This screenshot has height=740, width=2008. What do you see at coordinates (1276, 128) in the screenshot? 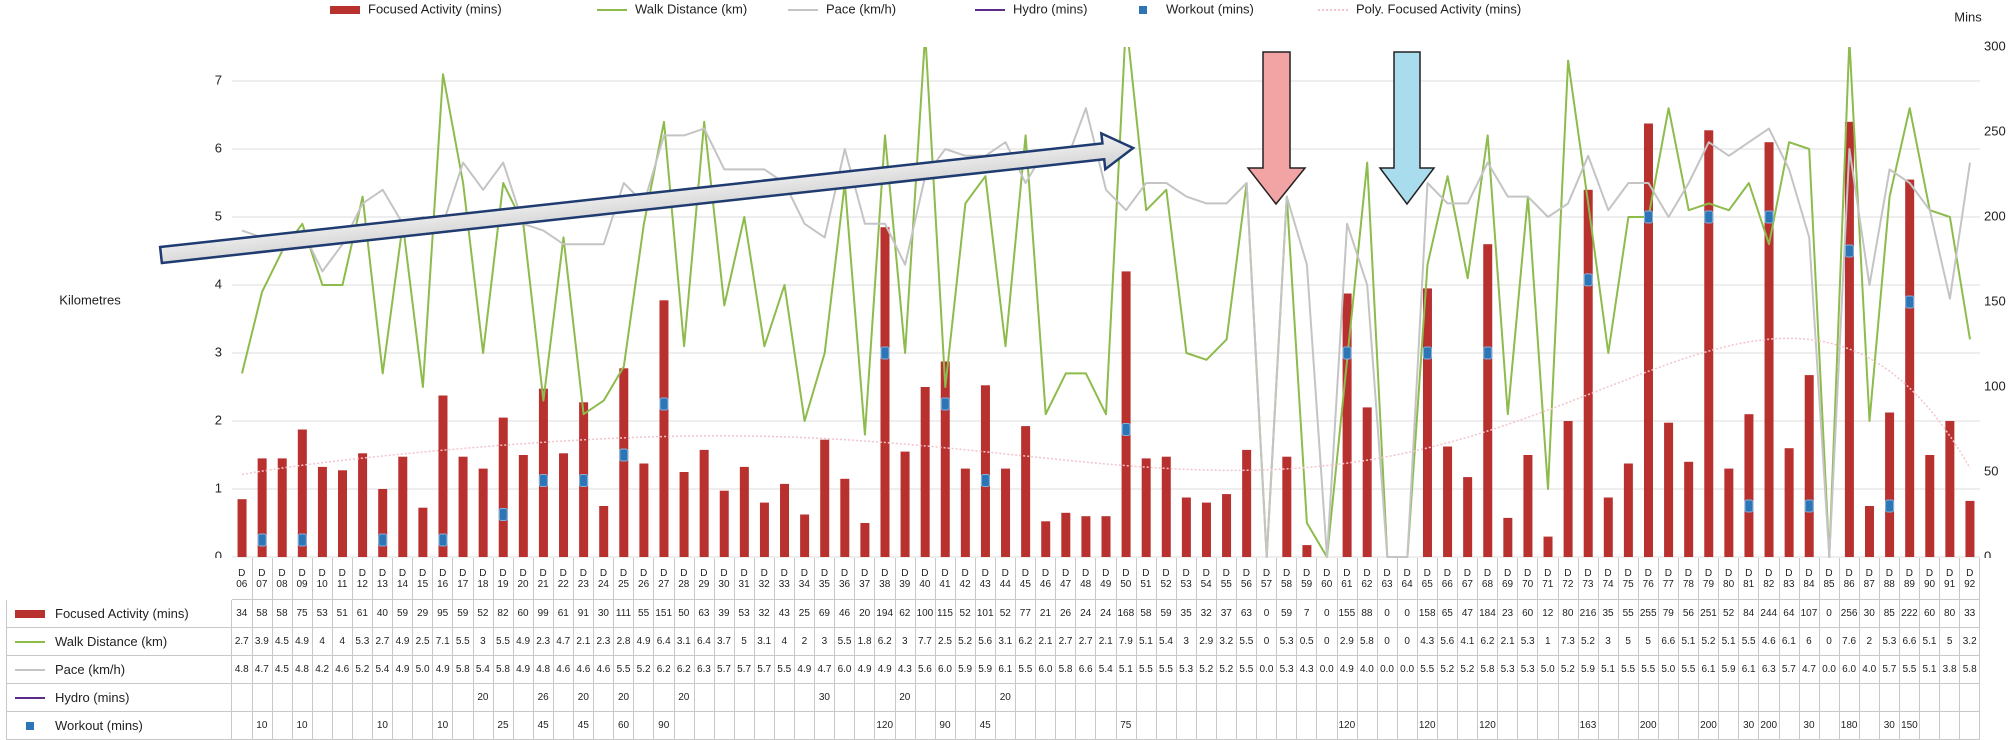
I see `arrow-pink` at bounding box center [1276, 128].